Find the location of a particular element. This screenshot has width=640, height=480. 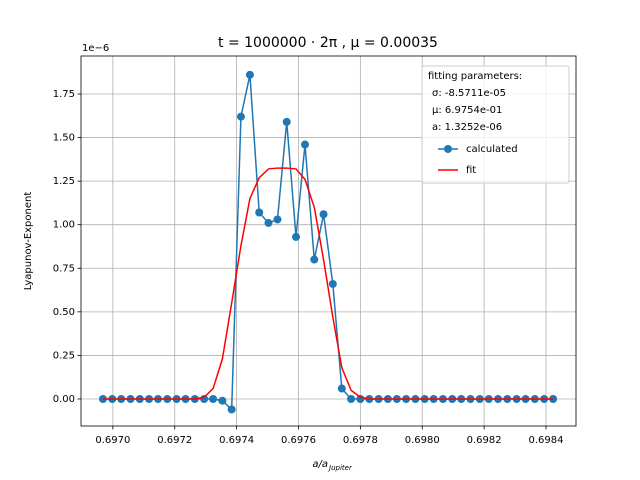

legend-label: calculated is located at coordinates (492, 149).